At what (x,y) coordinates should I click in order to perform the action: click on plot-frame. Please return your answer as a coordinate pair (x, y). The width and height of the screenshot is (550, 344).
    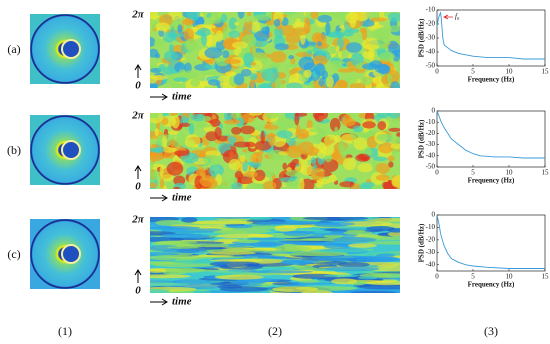
    Looking at the image, I should click on (491, 139).